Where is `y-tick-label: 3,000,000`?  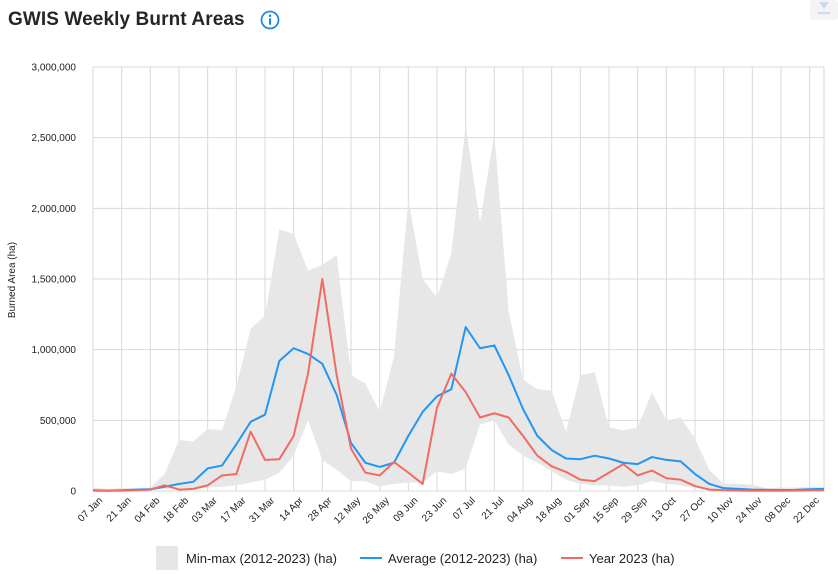 y-tick-label: 3,000,000 is located at coordinates (54, 68).